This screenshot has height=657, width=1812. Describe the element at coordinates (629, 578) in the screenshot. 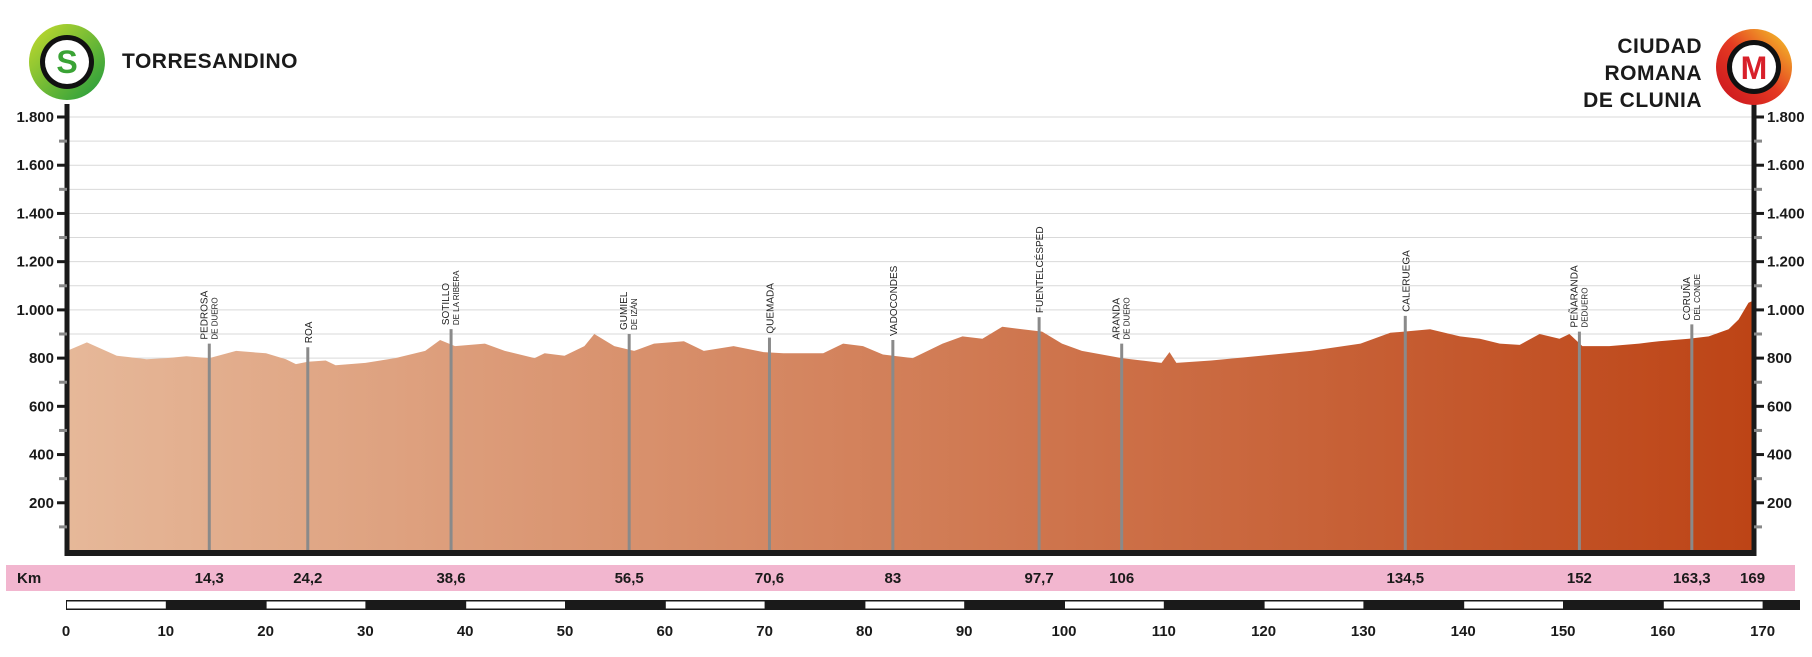

I see `km-label: 56,5` at that location.